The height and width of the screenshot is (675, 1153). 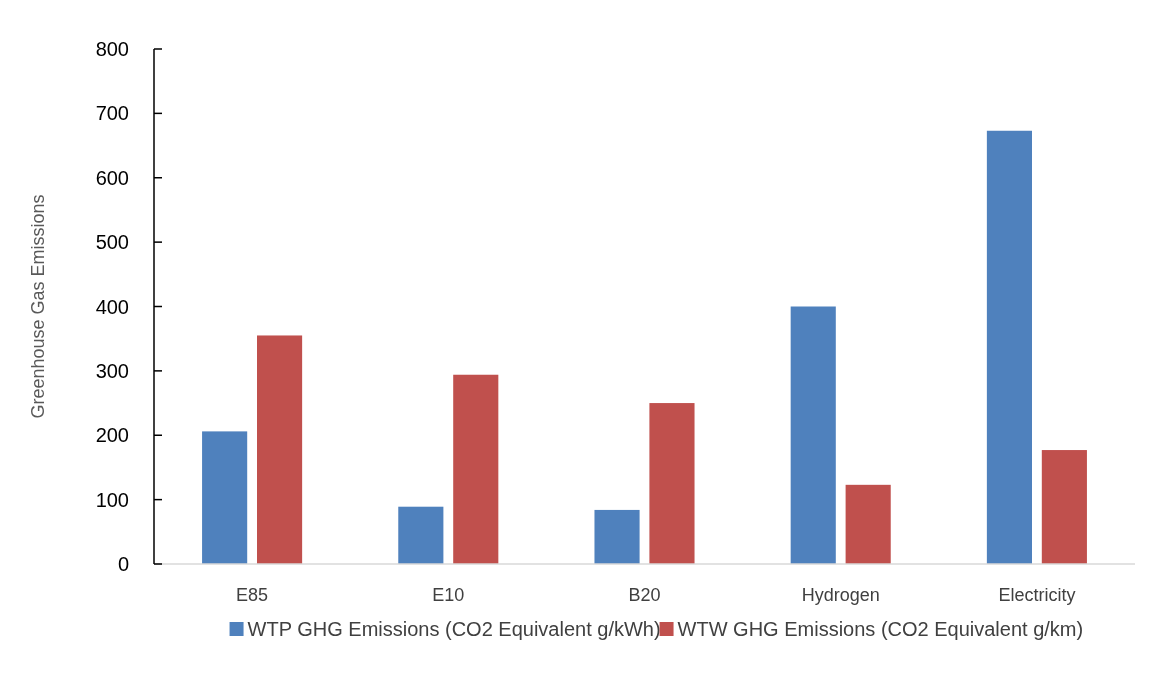 What do you see at coordinates (112, 306) in the screenshot?
I see `y-tick-label: 400` at bounding box center [112, 306].